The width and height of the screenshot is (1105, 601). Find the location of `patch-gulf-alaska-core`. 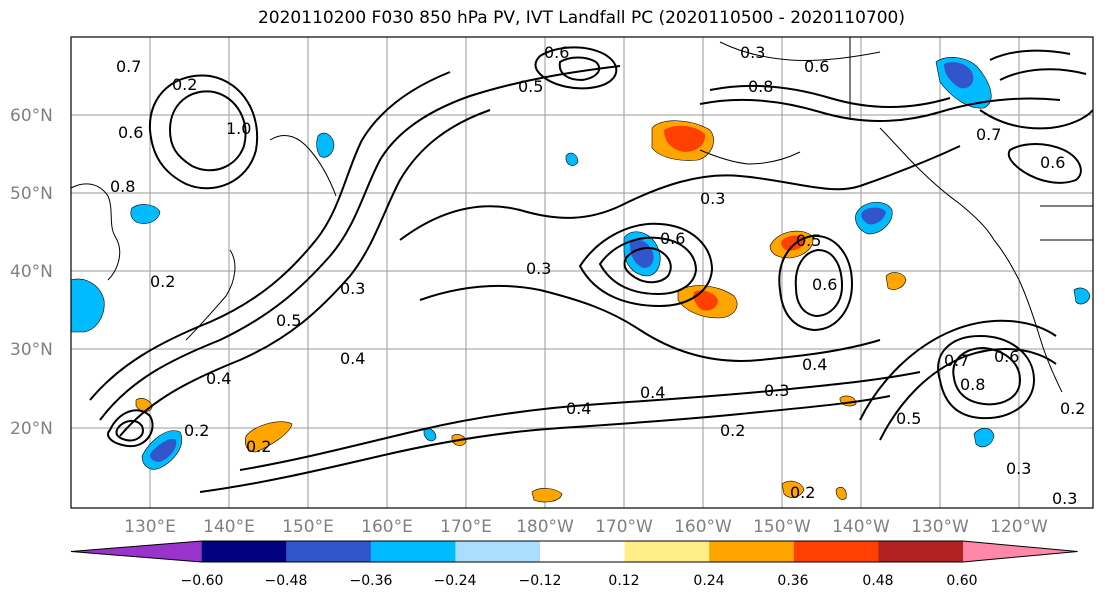

patch-gulf-alaska-core is located at coordinates (685, 138).